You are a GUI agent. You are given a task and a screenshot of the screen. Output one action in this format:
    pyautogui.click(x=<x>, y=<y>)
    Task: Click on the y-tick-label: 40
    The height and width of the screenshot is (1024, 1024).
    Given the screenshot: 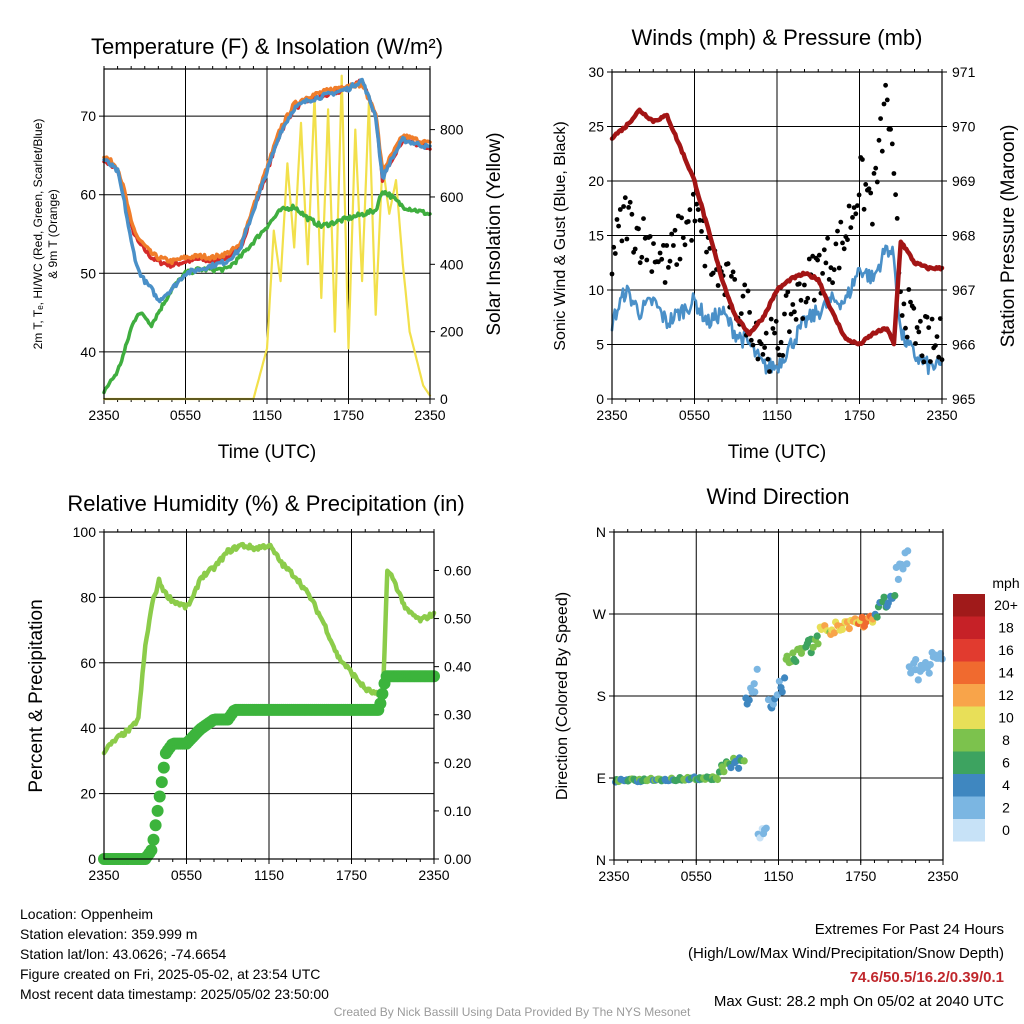 What is the action you would take?
    pyautogui.click(x=88, y=728)
    